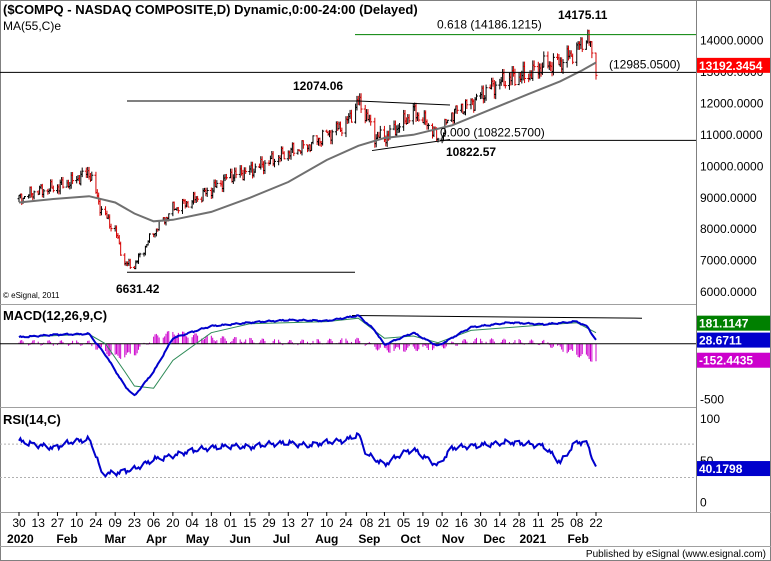  Describe the element at coordinates (411, 145) in the screenshot. I see `triangle-lower-line` at that location.